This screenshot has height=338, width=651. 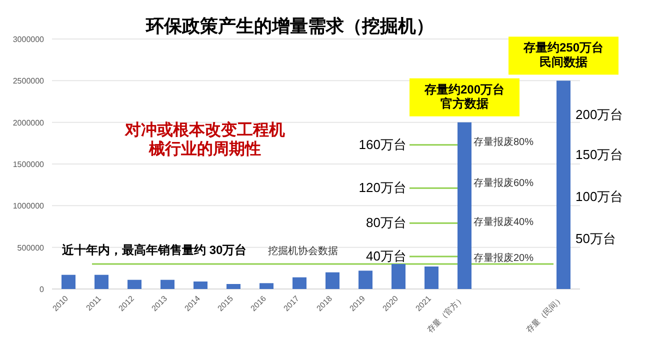 I want to click on annotation: 200万台, so click(x=600, y=114).